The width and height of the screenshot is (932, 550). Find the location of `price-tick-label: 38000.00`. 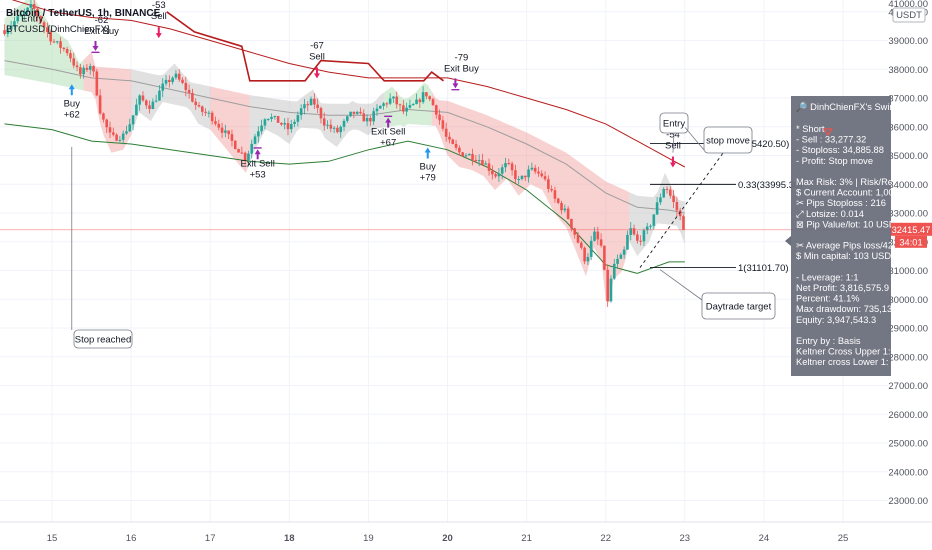

price-tick-label: 38000.00 is located at coordinates (908, 70).